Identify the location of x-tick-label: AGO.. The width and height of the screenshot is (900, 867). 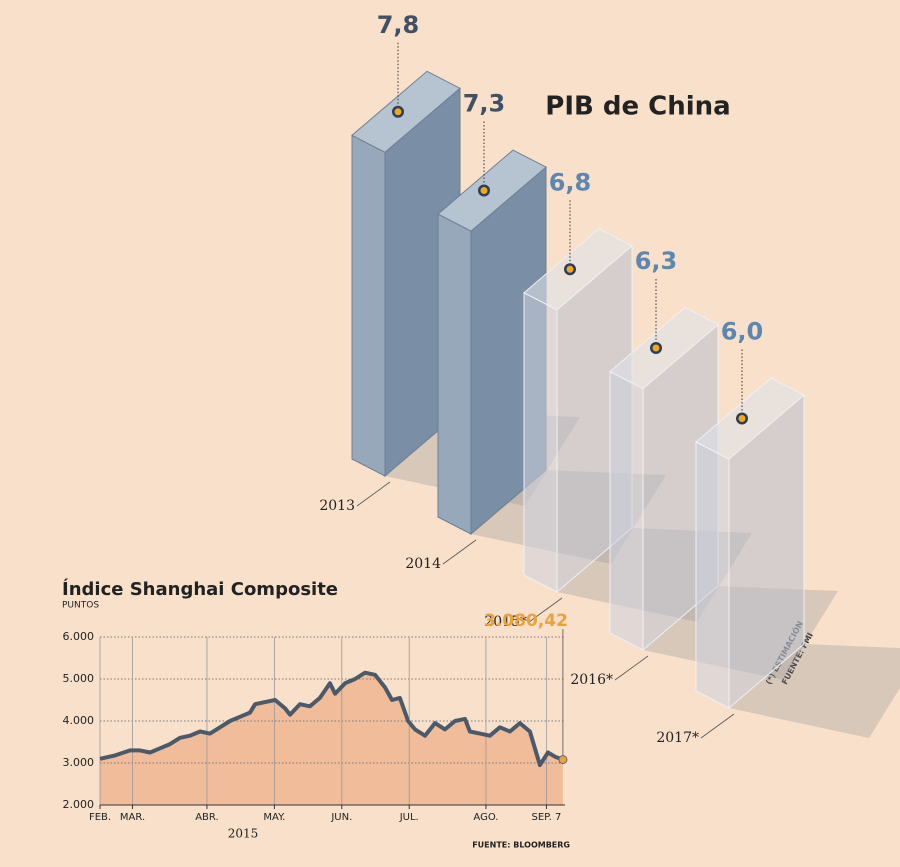
(485, 817).